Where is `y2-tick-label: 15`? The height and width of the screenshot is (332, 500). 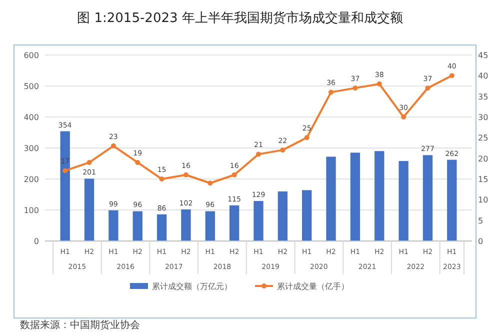
y2-tick-label: 15 is located at coordinates (483, 179).